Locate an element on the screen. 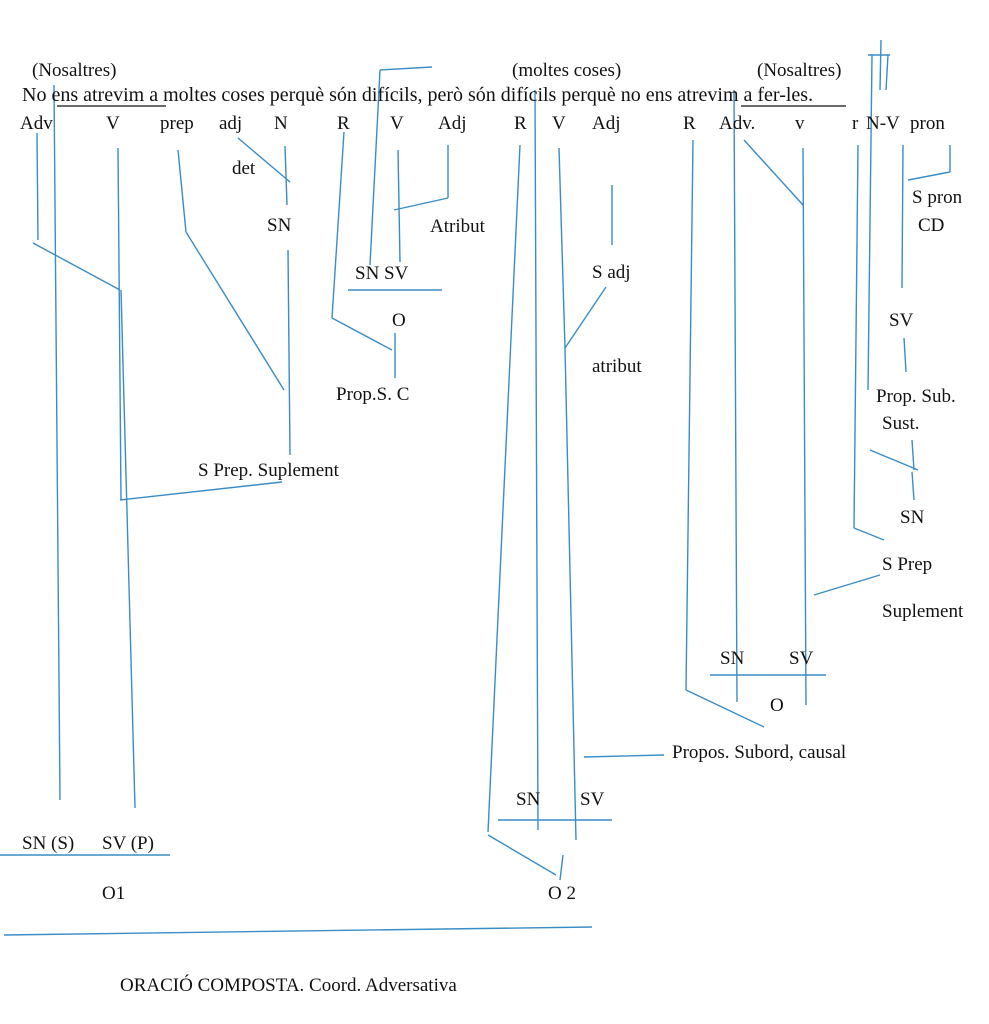 This screenshot has height=1024, width=989. node-label: atribut is located at coordinates (617, 366).